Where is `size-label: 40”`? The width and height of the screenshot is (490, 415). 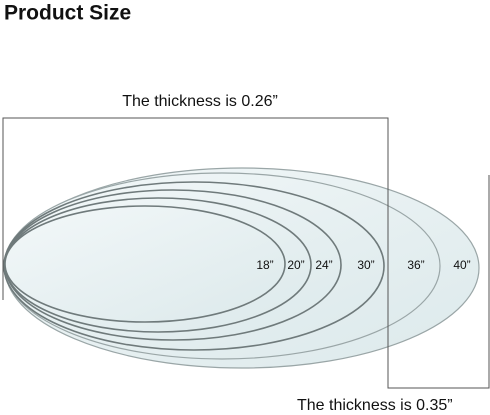
size-label: 40” is located at coordinates (461, 265).